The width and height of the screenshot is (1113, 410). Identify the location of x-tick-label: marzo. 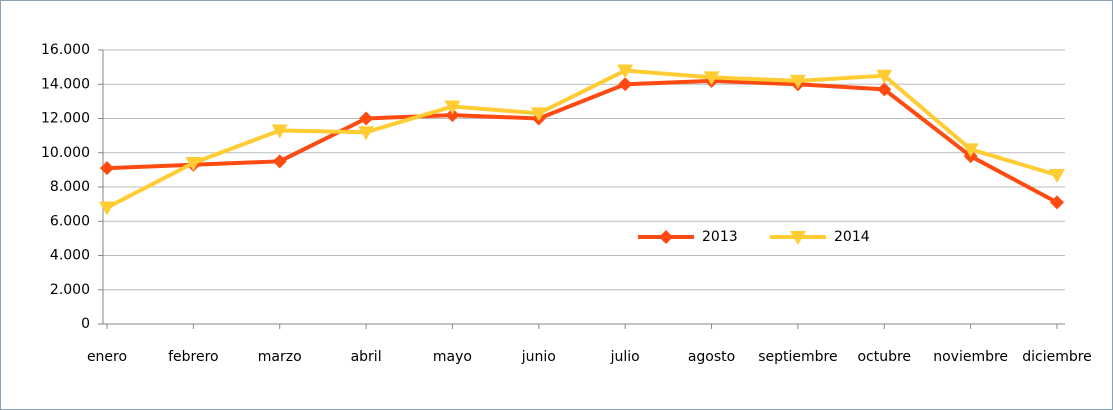
(280, 357).